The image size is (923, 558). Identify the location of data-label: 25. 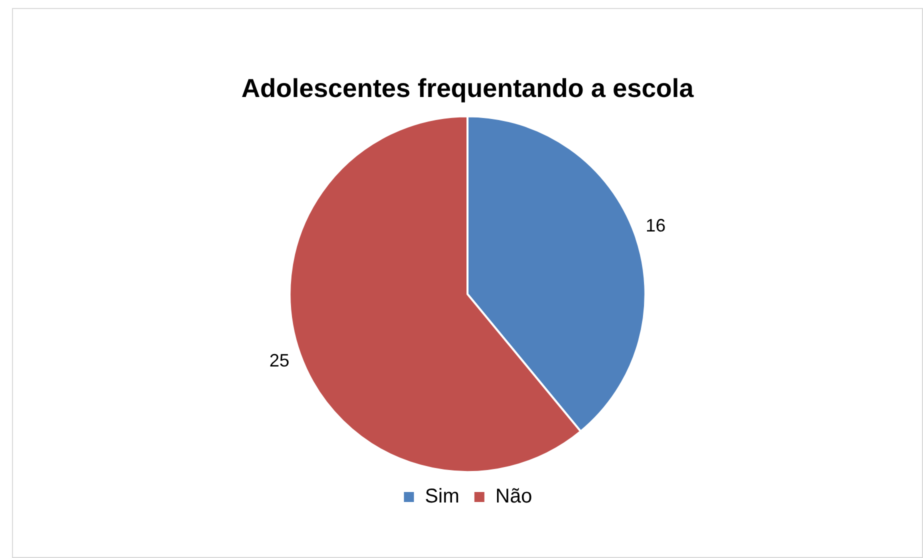
(279, 360).